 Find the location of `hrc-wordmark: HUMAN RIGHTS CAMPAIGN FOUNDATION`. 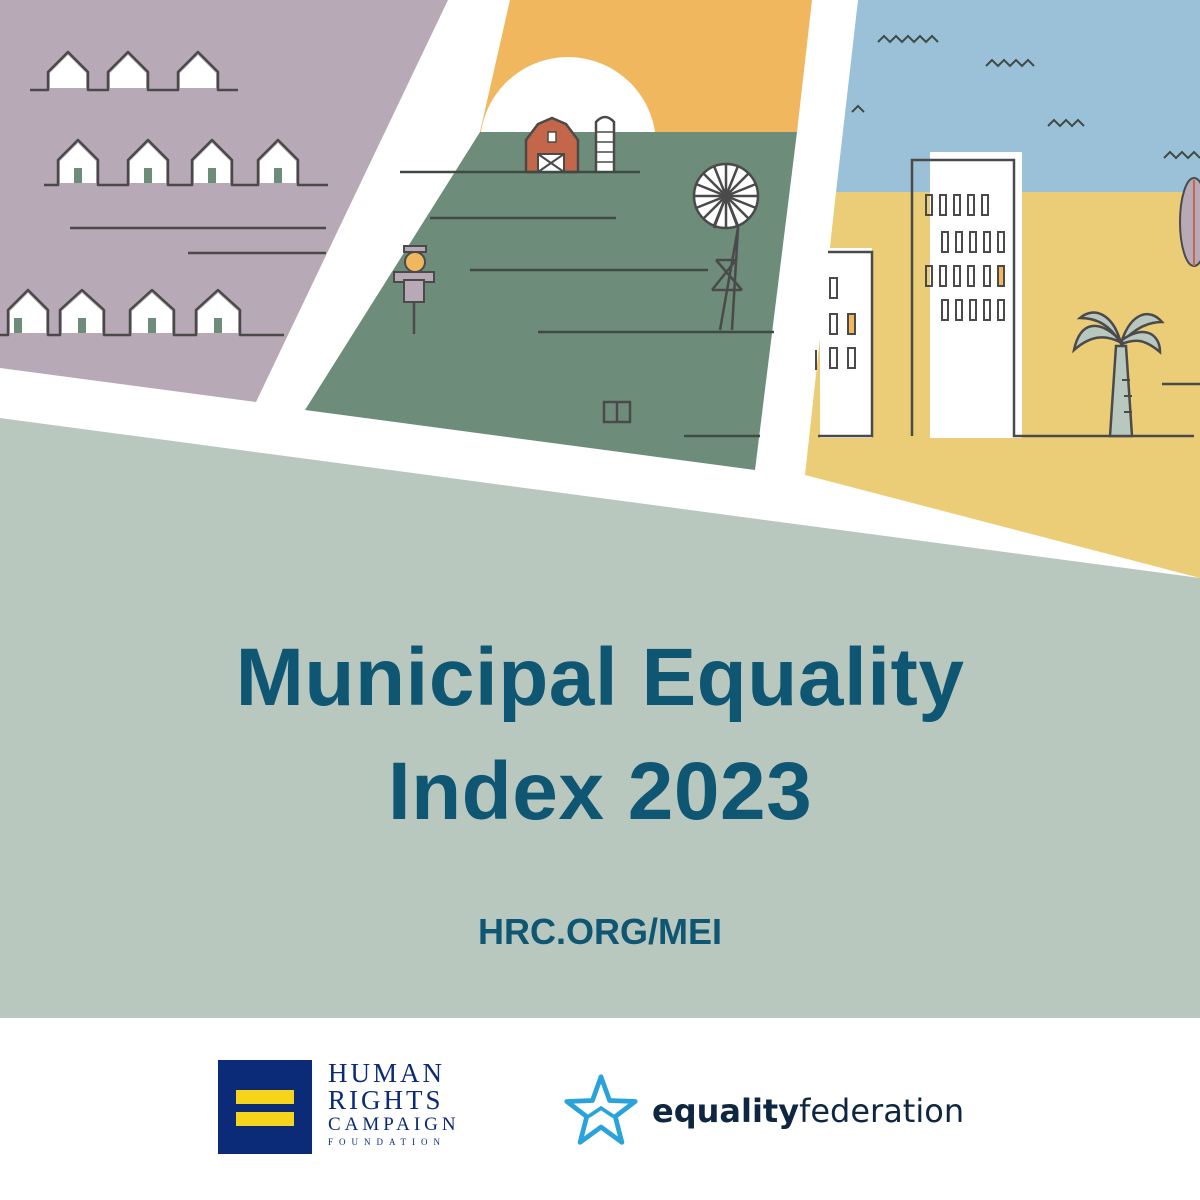

hrc-wordmark: HUMAN RIGHTS CAMPAIGN FOUNDATION is located at coordinates (394, 1104).